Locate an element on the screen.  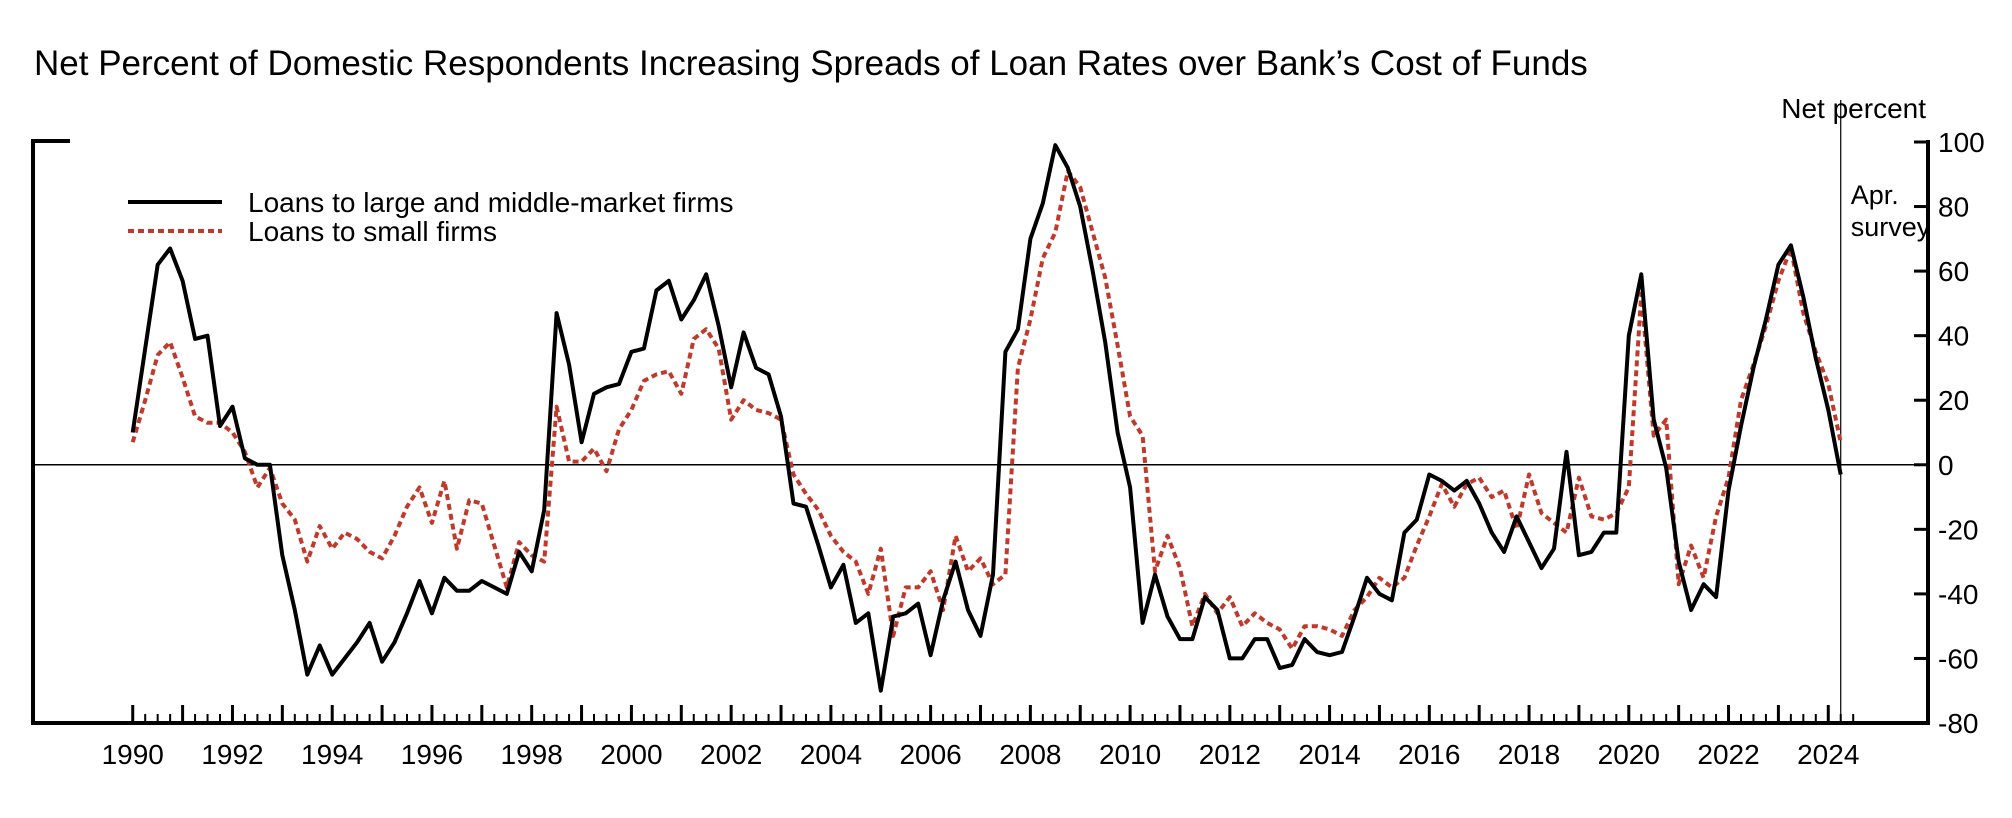
x-tick-label: 2006 is located at coordinates (930, 754).